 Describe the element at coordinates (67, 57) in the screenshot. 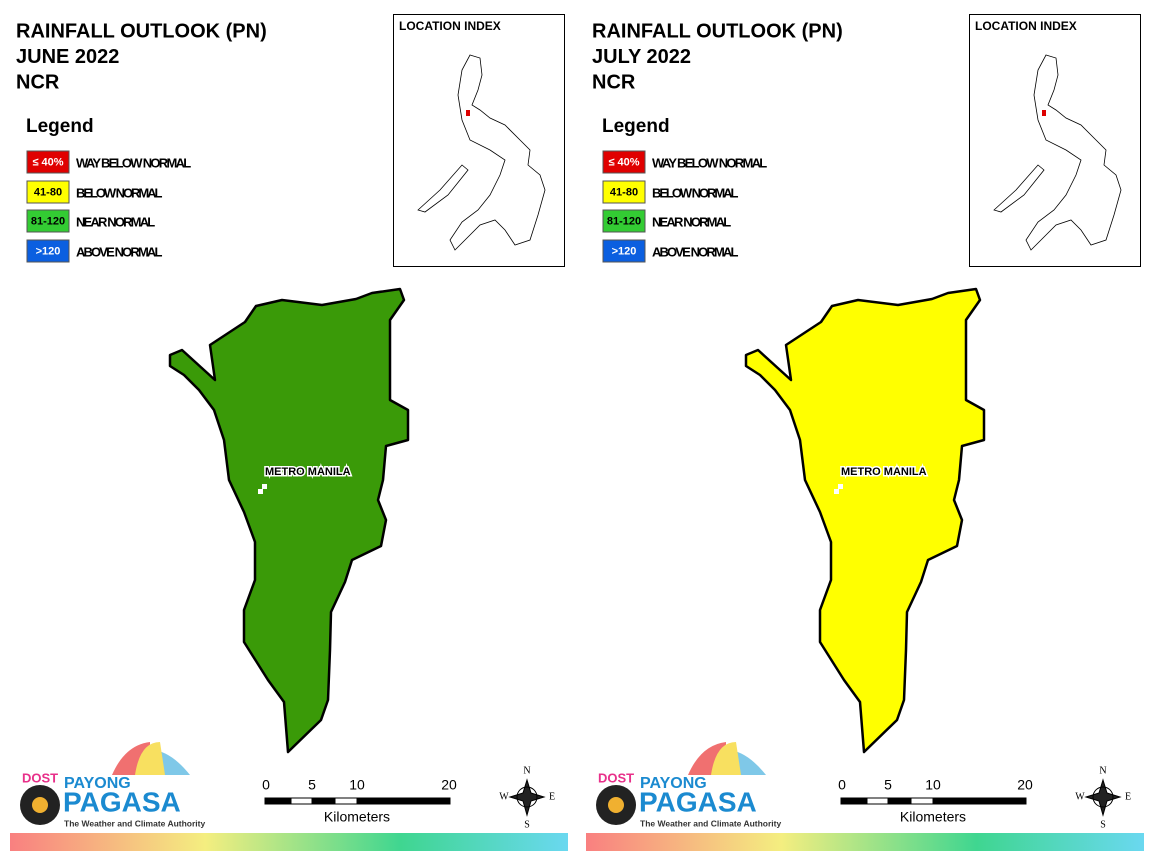

I see `title-line: JUNE 2022` at that location.